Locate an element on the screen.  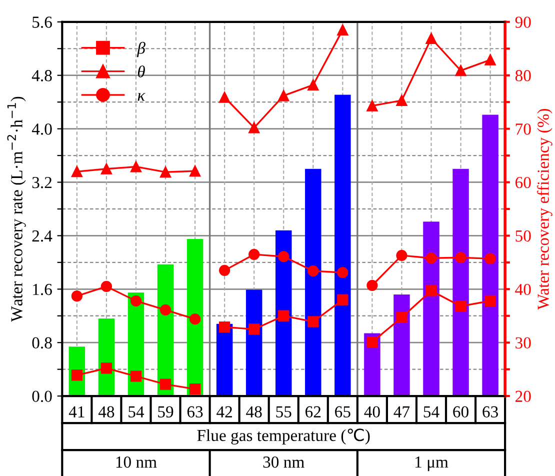
y2-axis-title: Water recovery efficiency (%) is located at coordinates (544, 209).